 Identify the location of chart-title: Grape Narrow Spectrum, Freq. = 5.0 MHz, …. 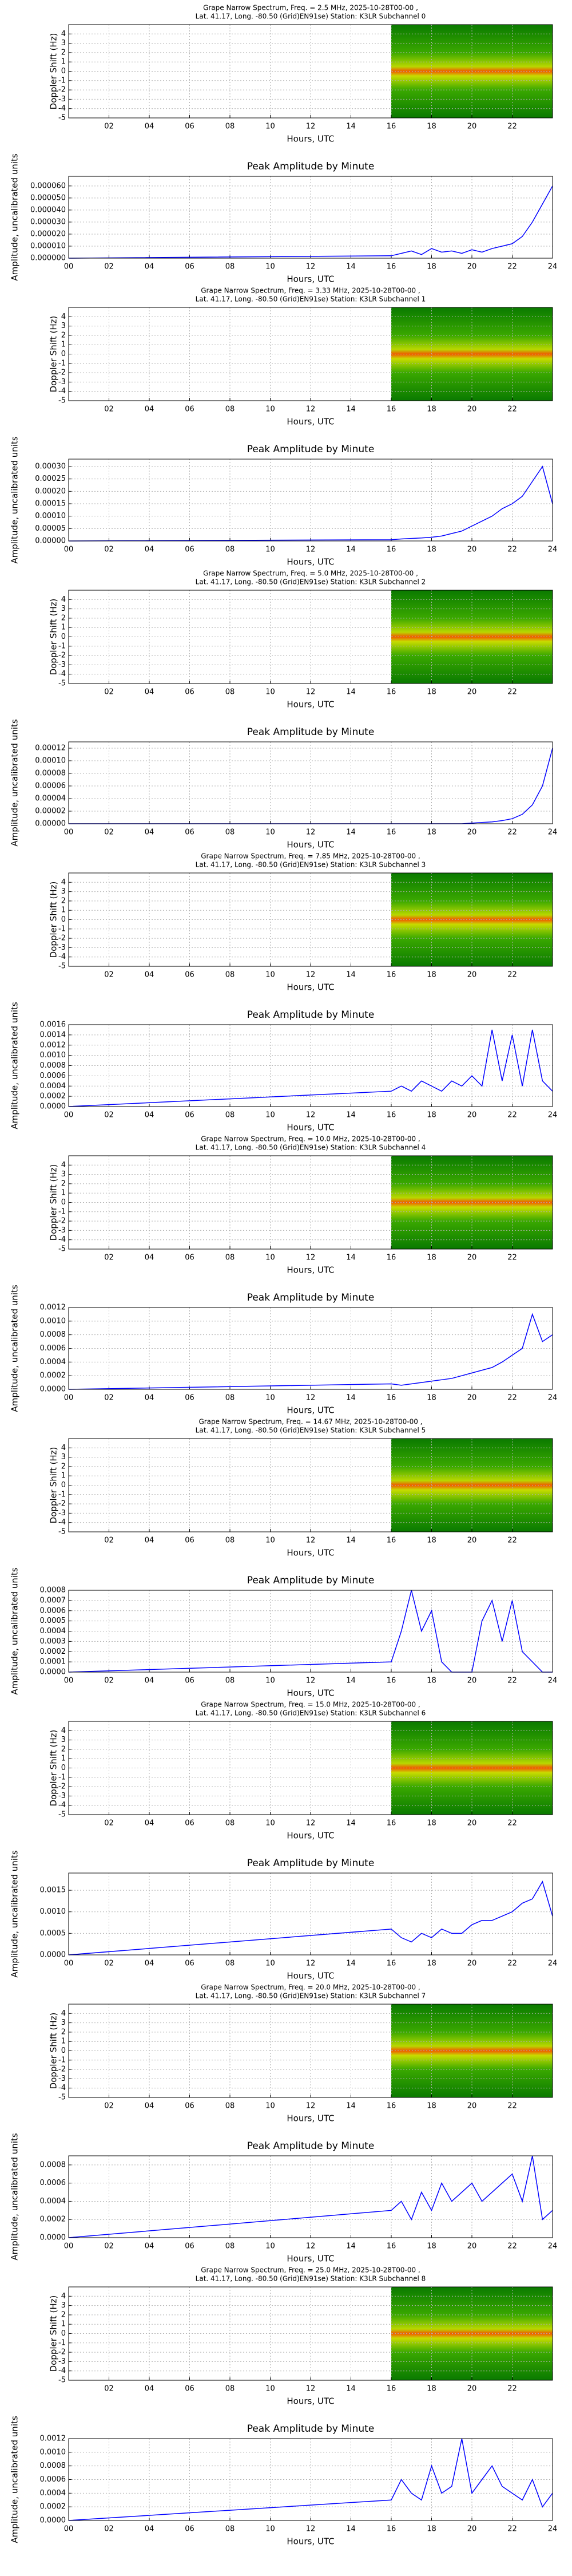
(310, 574).